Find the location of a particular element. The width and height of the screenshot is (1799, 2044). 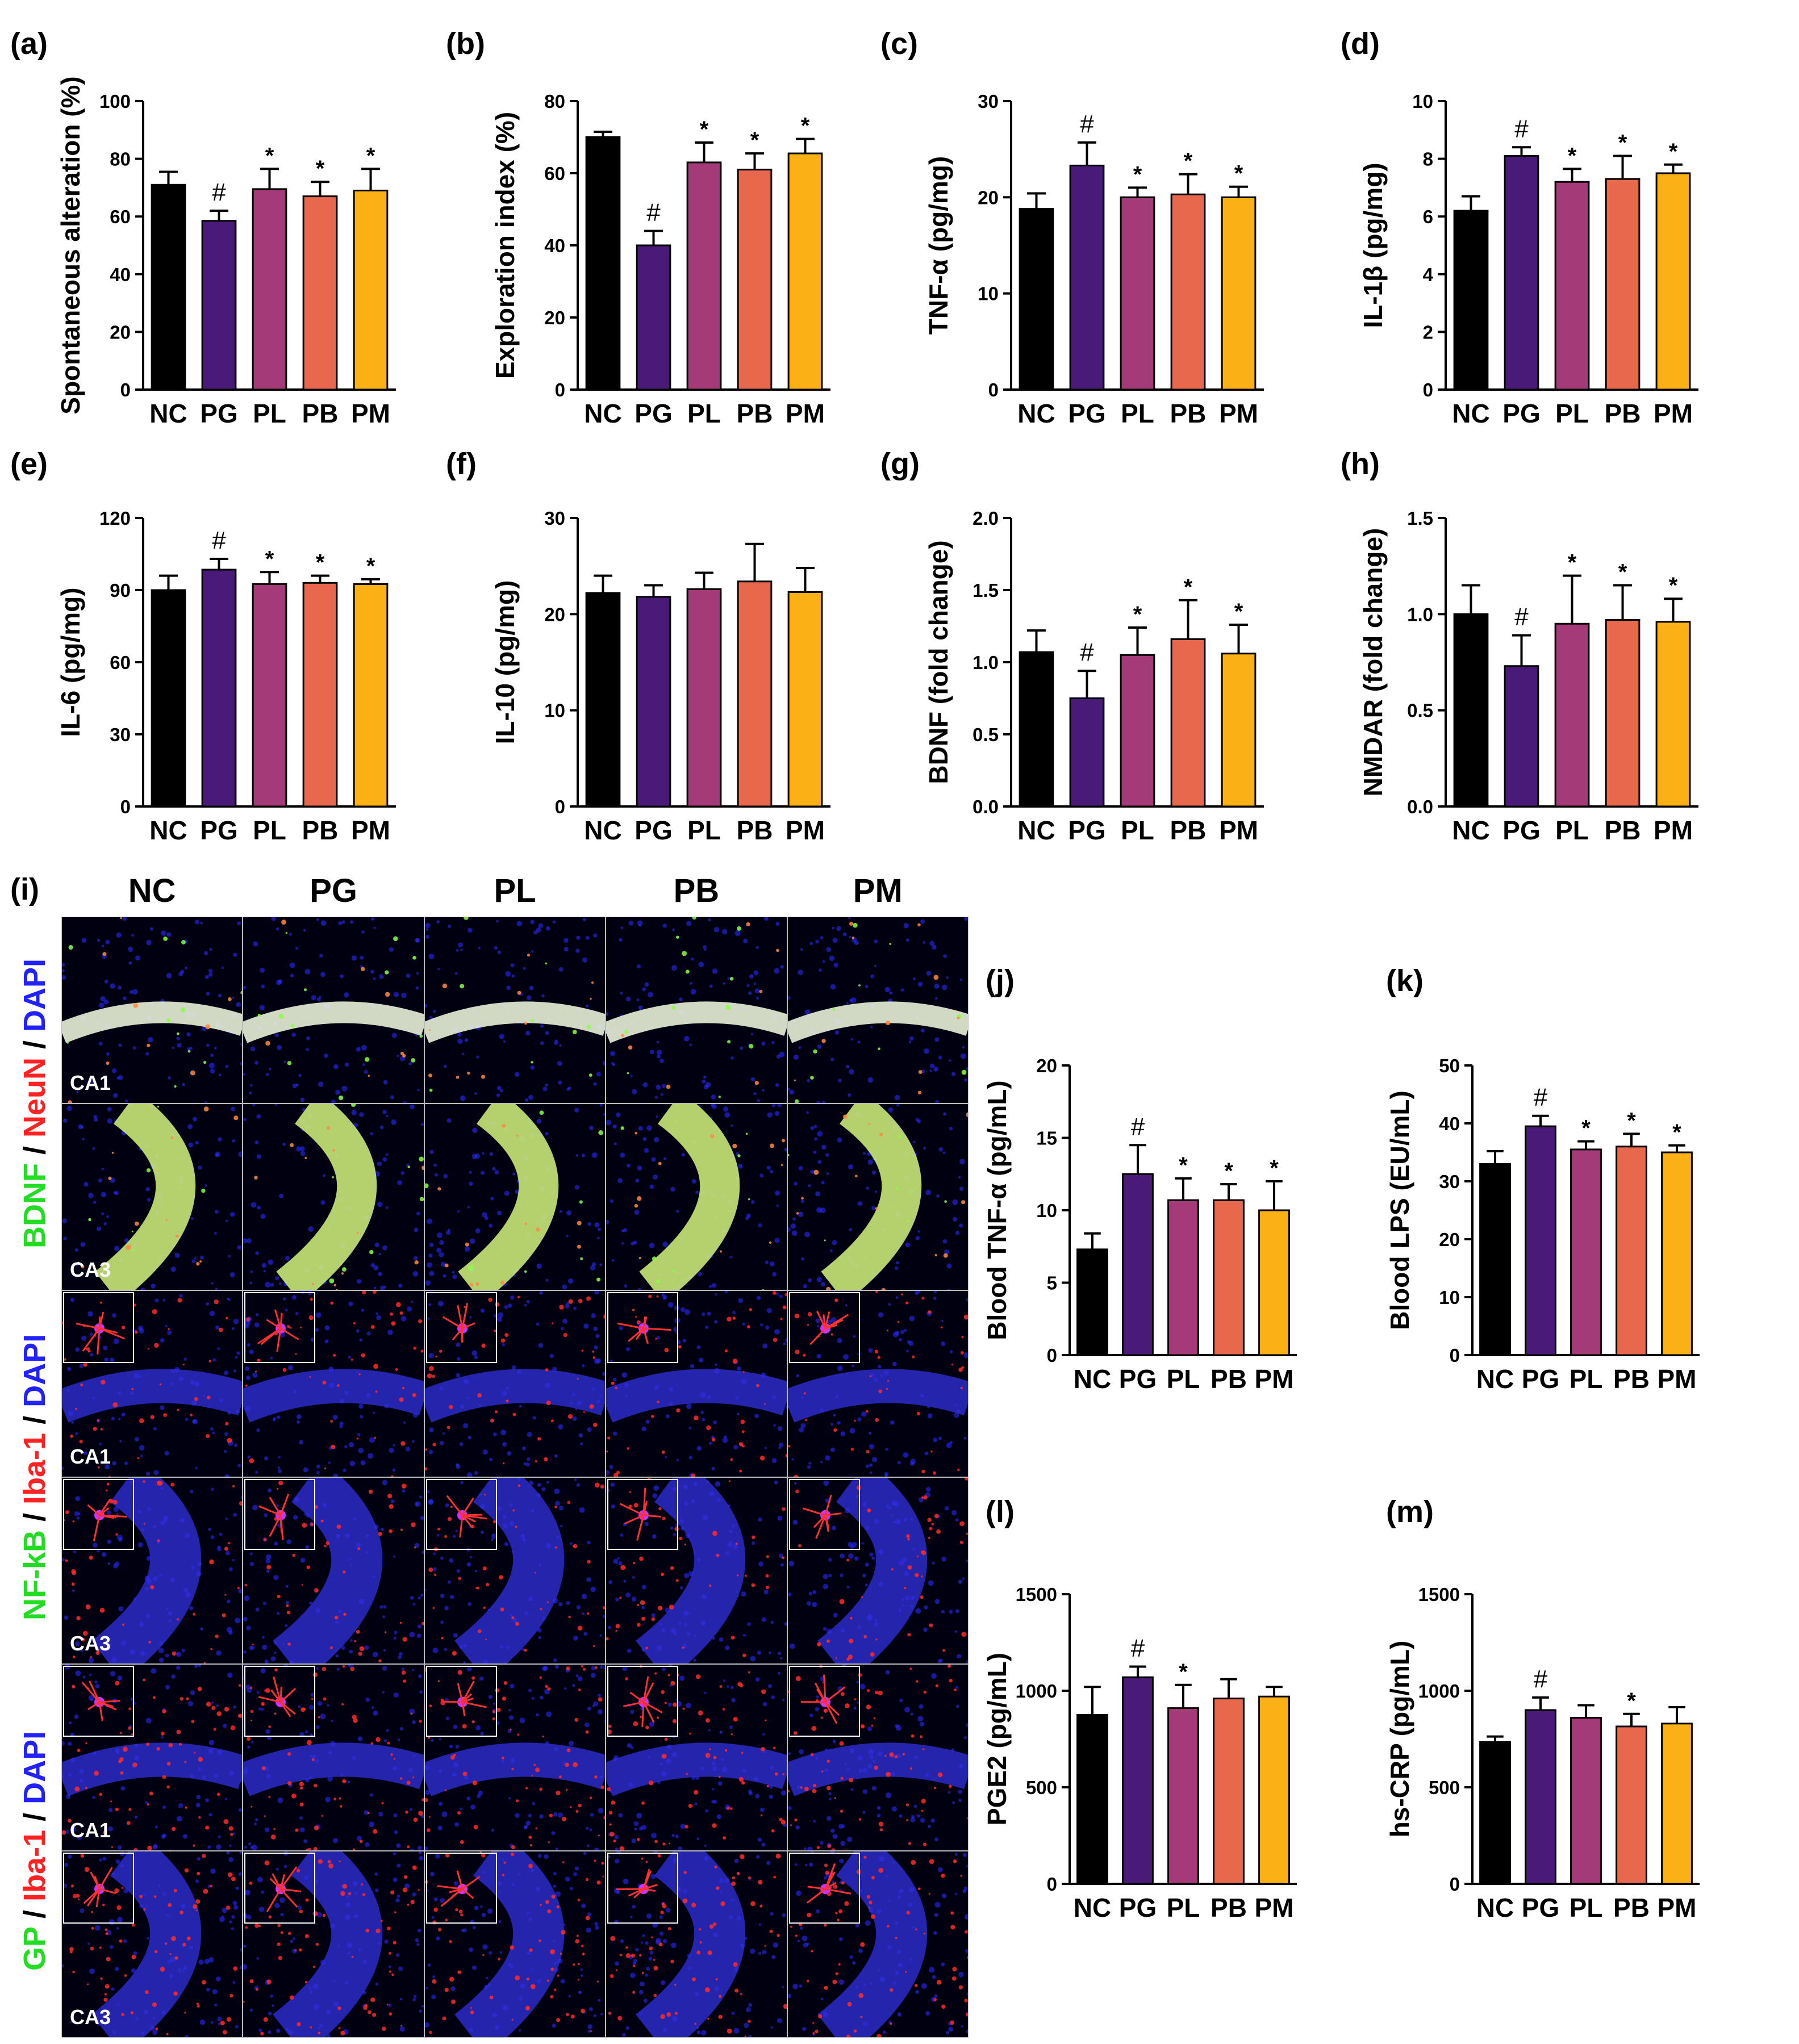

x-tick-label: PM is located at coordinates (1238, 830).